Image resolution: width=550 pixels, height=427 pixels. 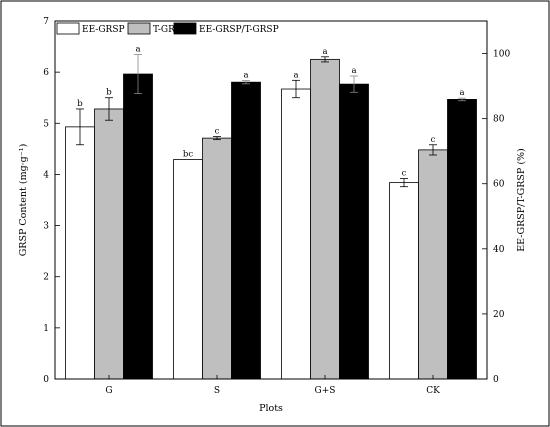 I want to click on y-right-tick-label-20: 20, so click(x=499, y=315).